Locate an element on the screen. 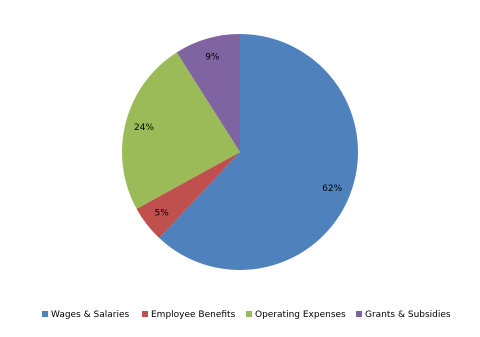  legend-label: Grants & Subsidies is located at coordinates (408, 315).